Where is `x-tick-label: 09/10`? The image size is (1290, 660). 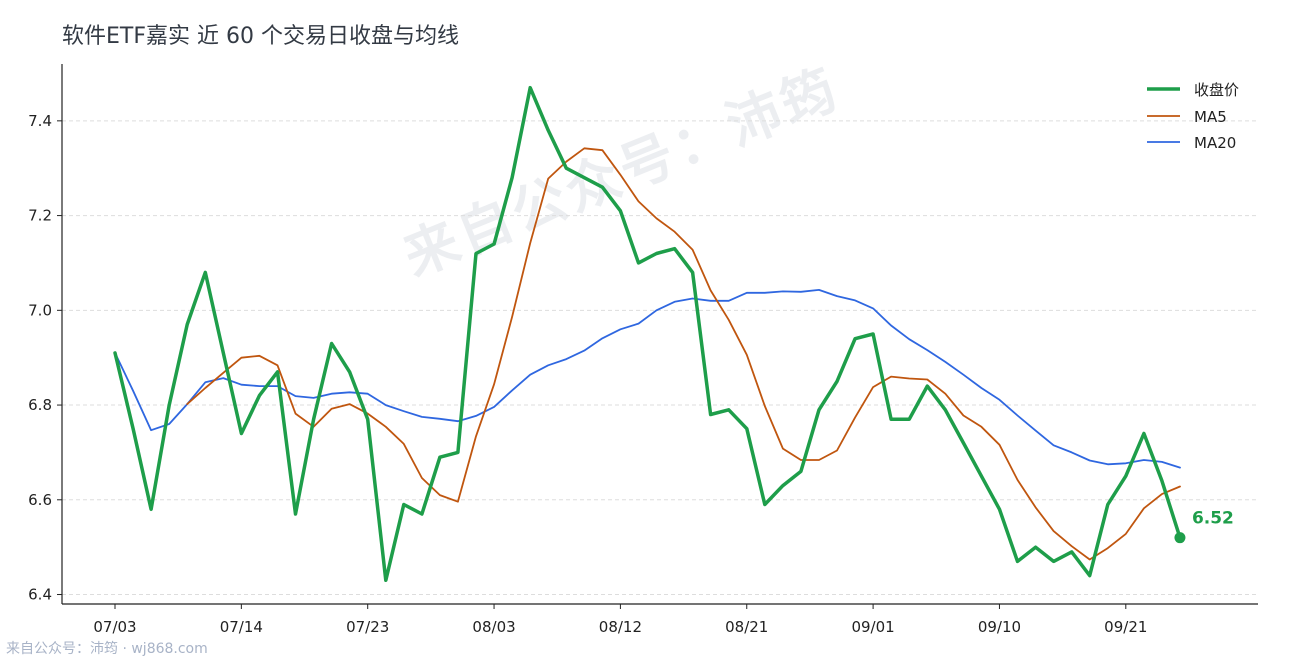 x-tick-label: 09/10 is located at coordinates (999, 627).